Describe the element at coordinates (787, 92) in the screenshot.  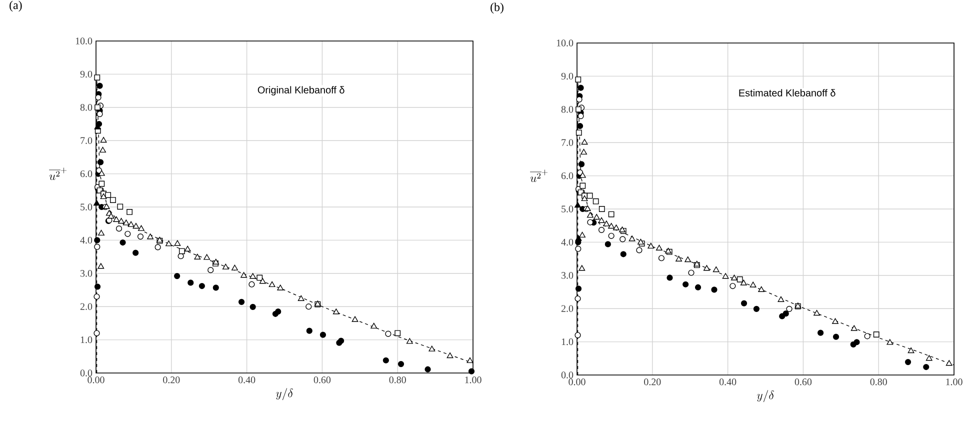
I see `annotation: Estimated Klebanoff δ` at that location.